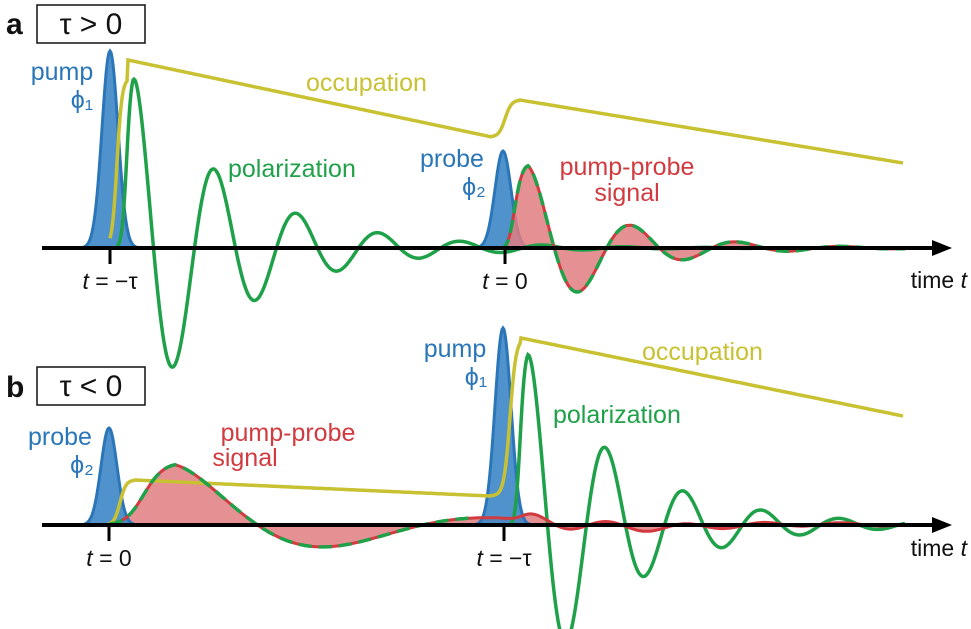 Image resolution: width=971 pixels, height=629 pixels. I want to click on panel-b-tick-2-label: t = −τ, so click(503, 558).